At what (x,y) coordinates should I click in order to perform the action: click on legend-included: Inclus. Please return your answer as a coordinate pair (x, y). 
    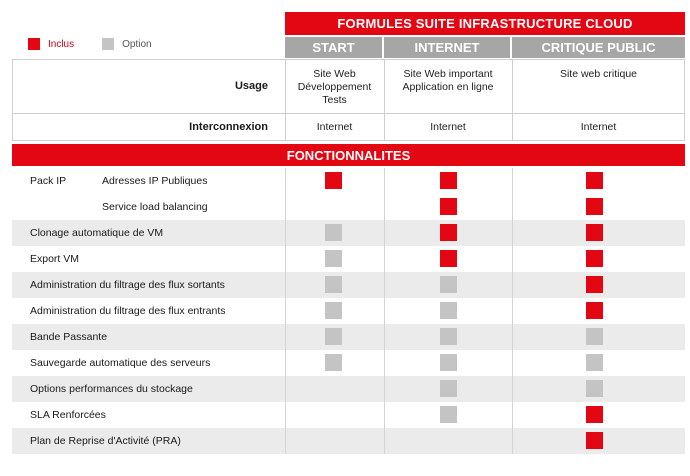
    Looking at the image, I should click on (51, 44).